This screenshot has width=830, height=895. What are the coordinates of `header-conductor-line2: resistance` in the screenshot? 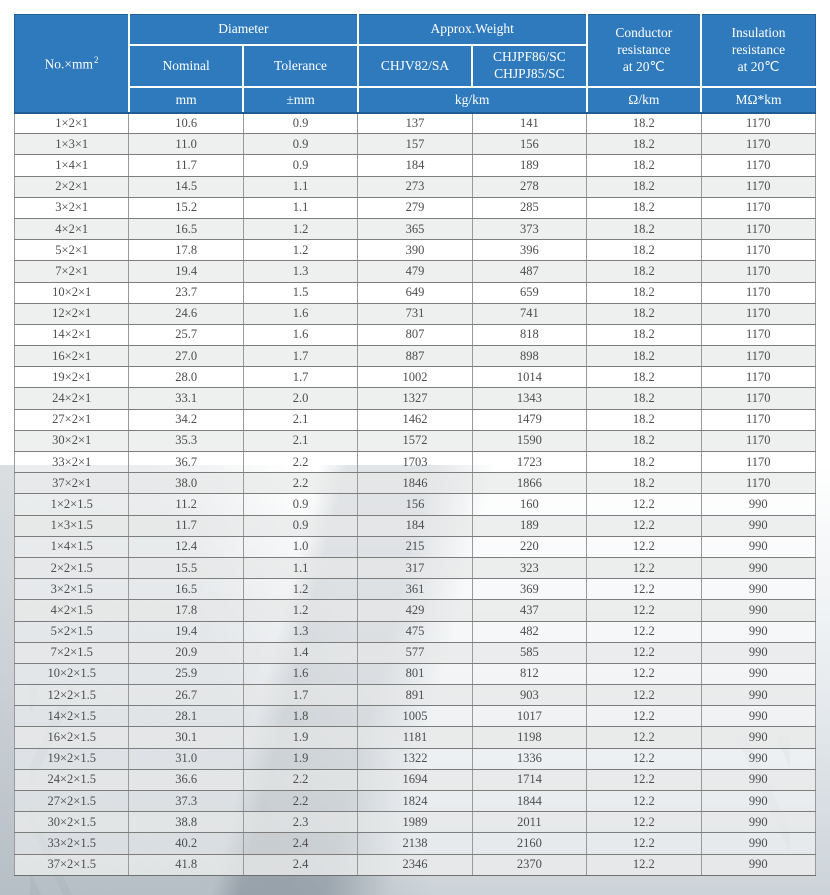 It's located at (644, 49).